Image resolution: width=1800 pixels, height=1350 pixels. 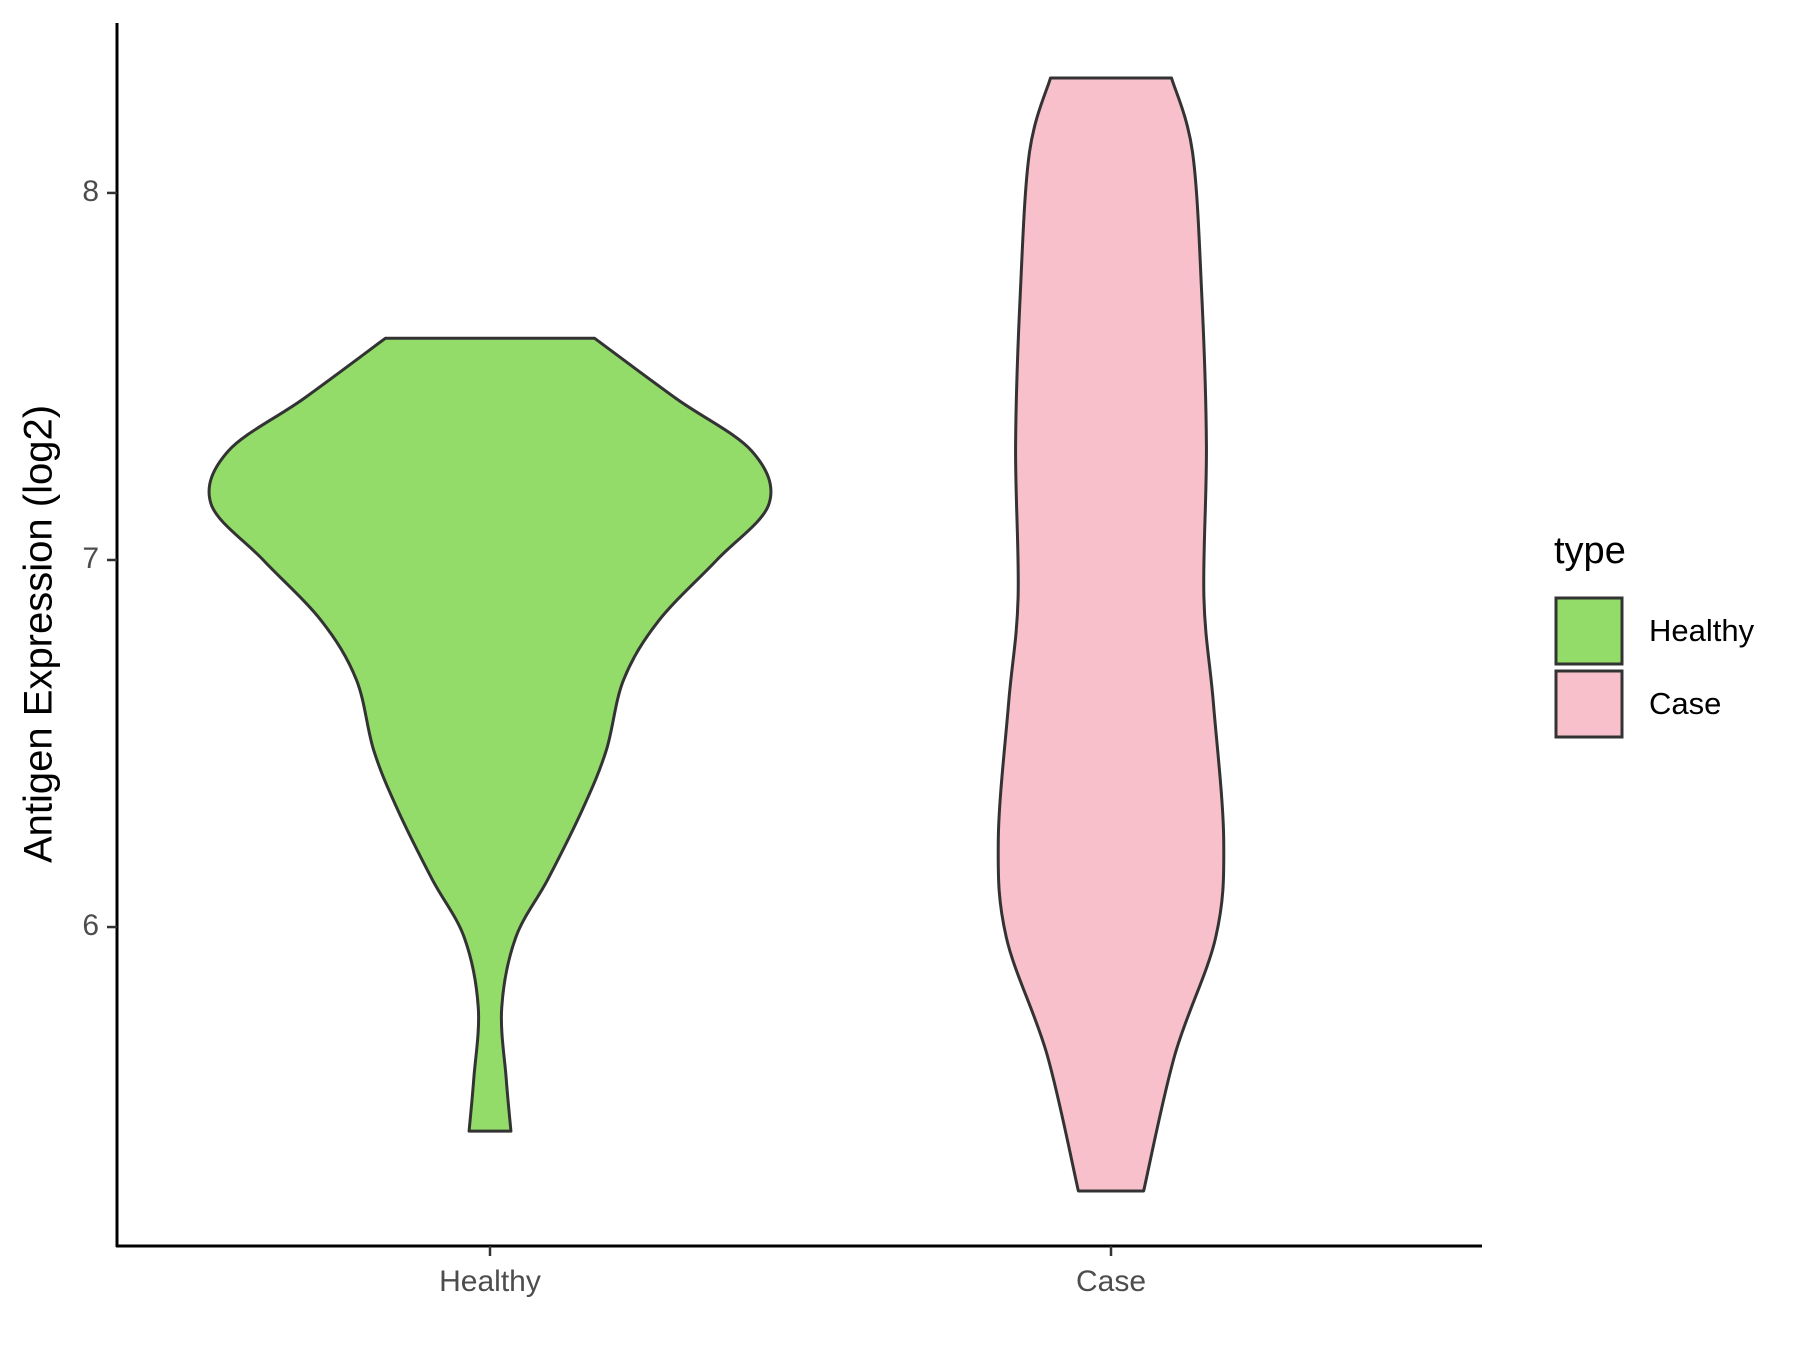 I want to click on legend-label: Healthy, so click(x=1702, y=630).